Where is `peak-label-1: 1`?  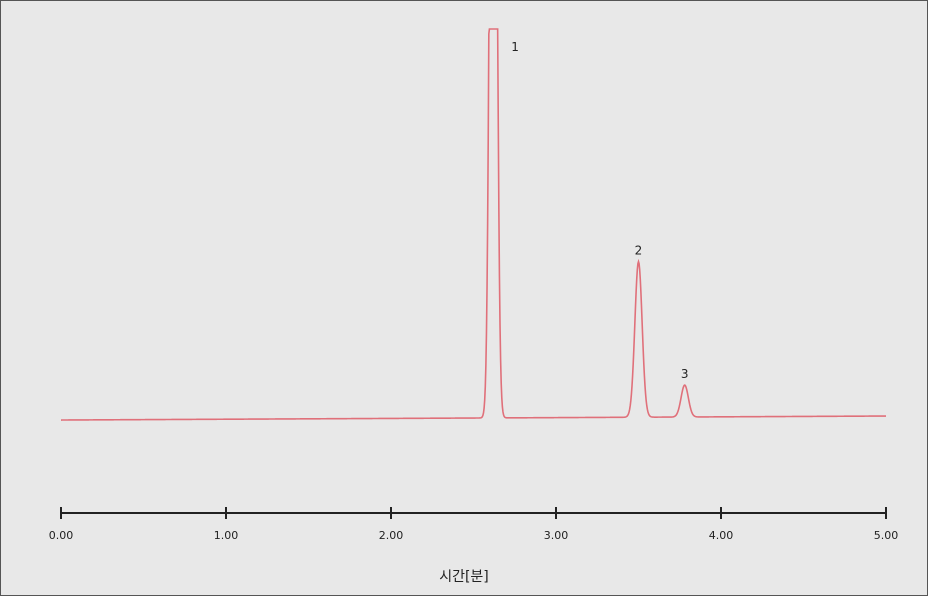
peak-label-1: 1 is located at coordinates (515, 47).